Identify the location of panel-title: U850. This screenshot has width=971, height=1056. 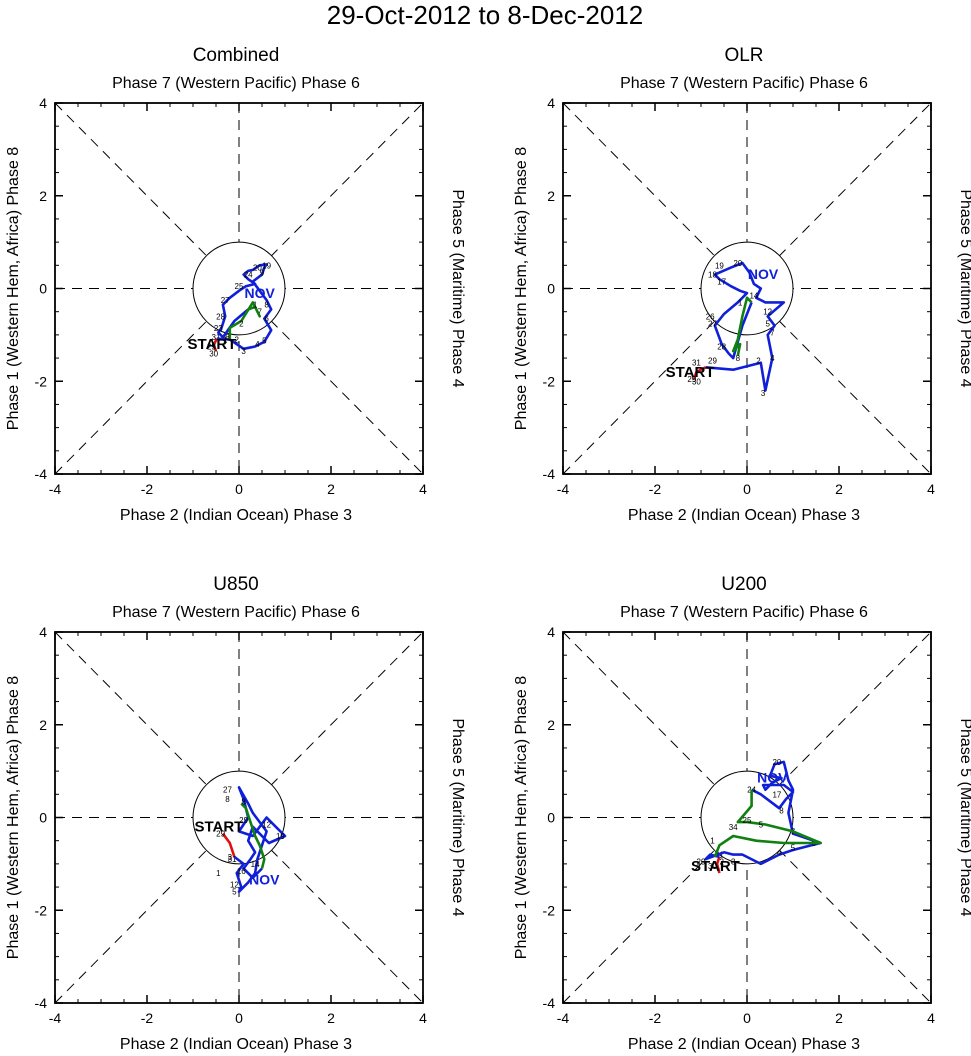
(235, 584).